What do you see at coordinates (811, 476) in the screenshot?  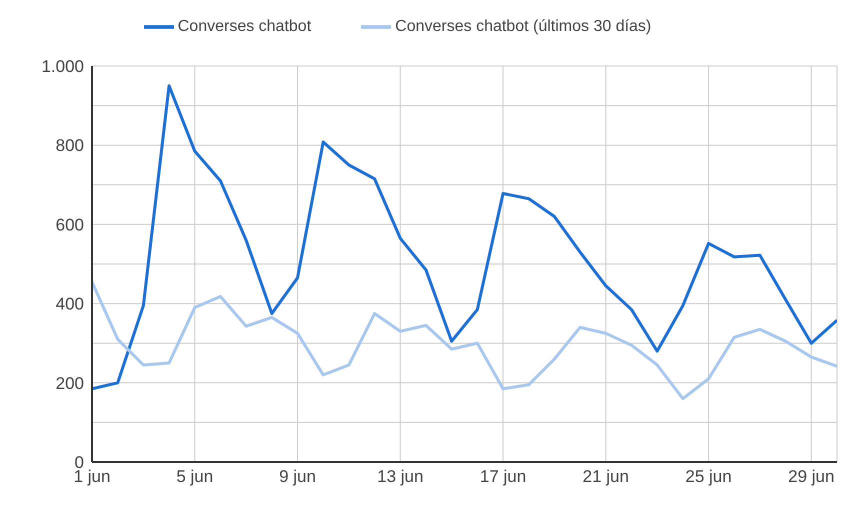 I see `x-tick-label: 29 jun` at bounding box center [811, 476].